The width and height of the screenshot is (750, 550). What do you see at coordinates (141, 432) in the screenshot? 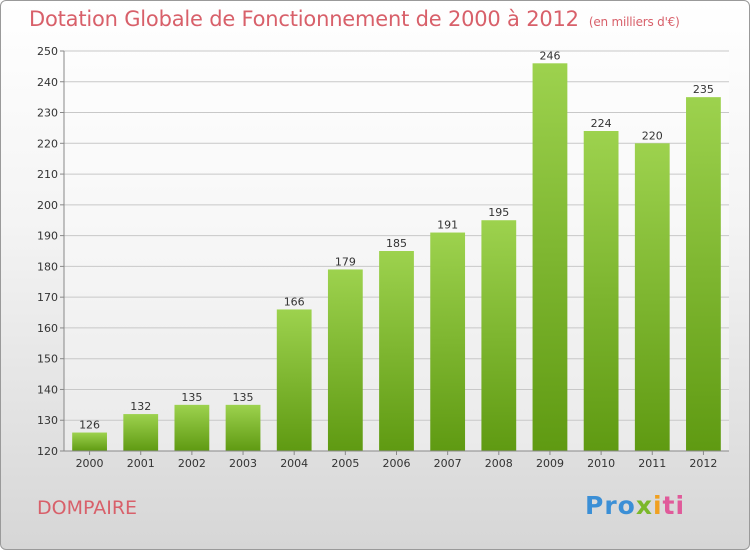
I see `bar-2001` at bounding box center [141, 432].